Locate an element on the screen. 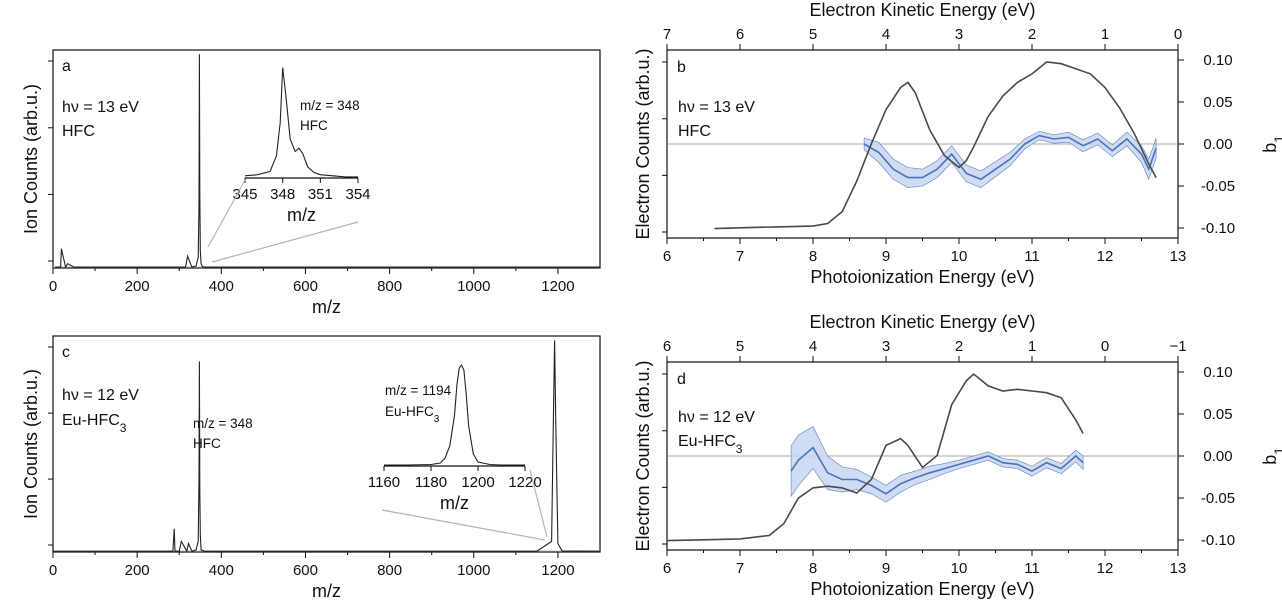 This screenshot has height=612, width=1282. b1-line is located at coordinates (937, 470).